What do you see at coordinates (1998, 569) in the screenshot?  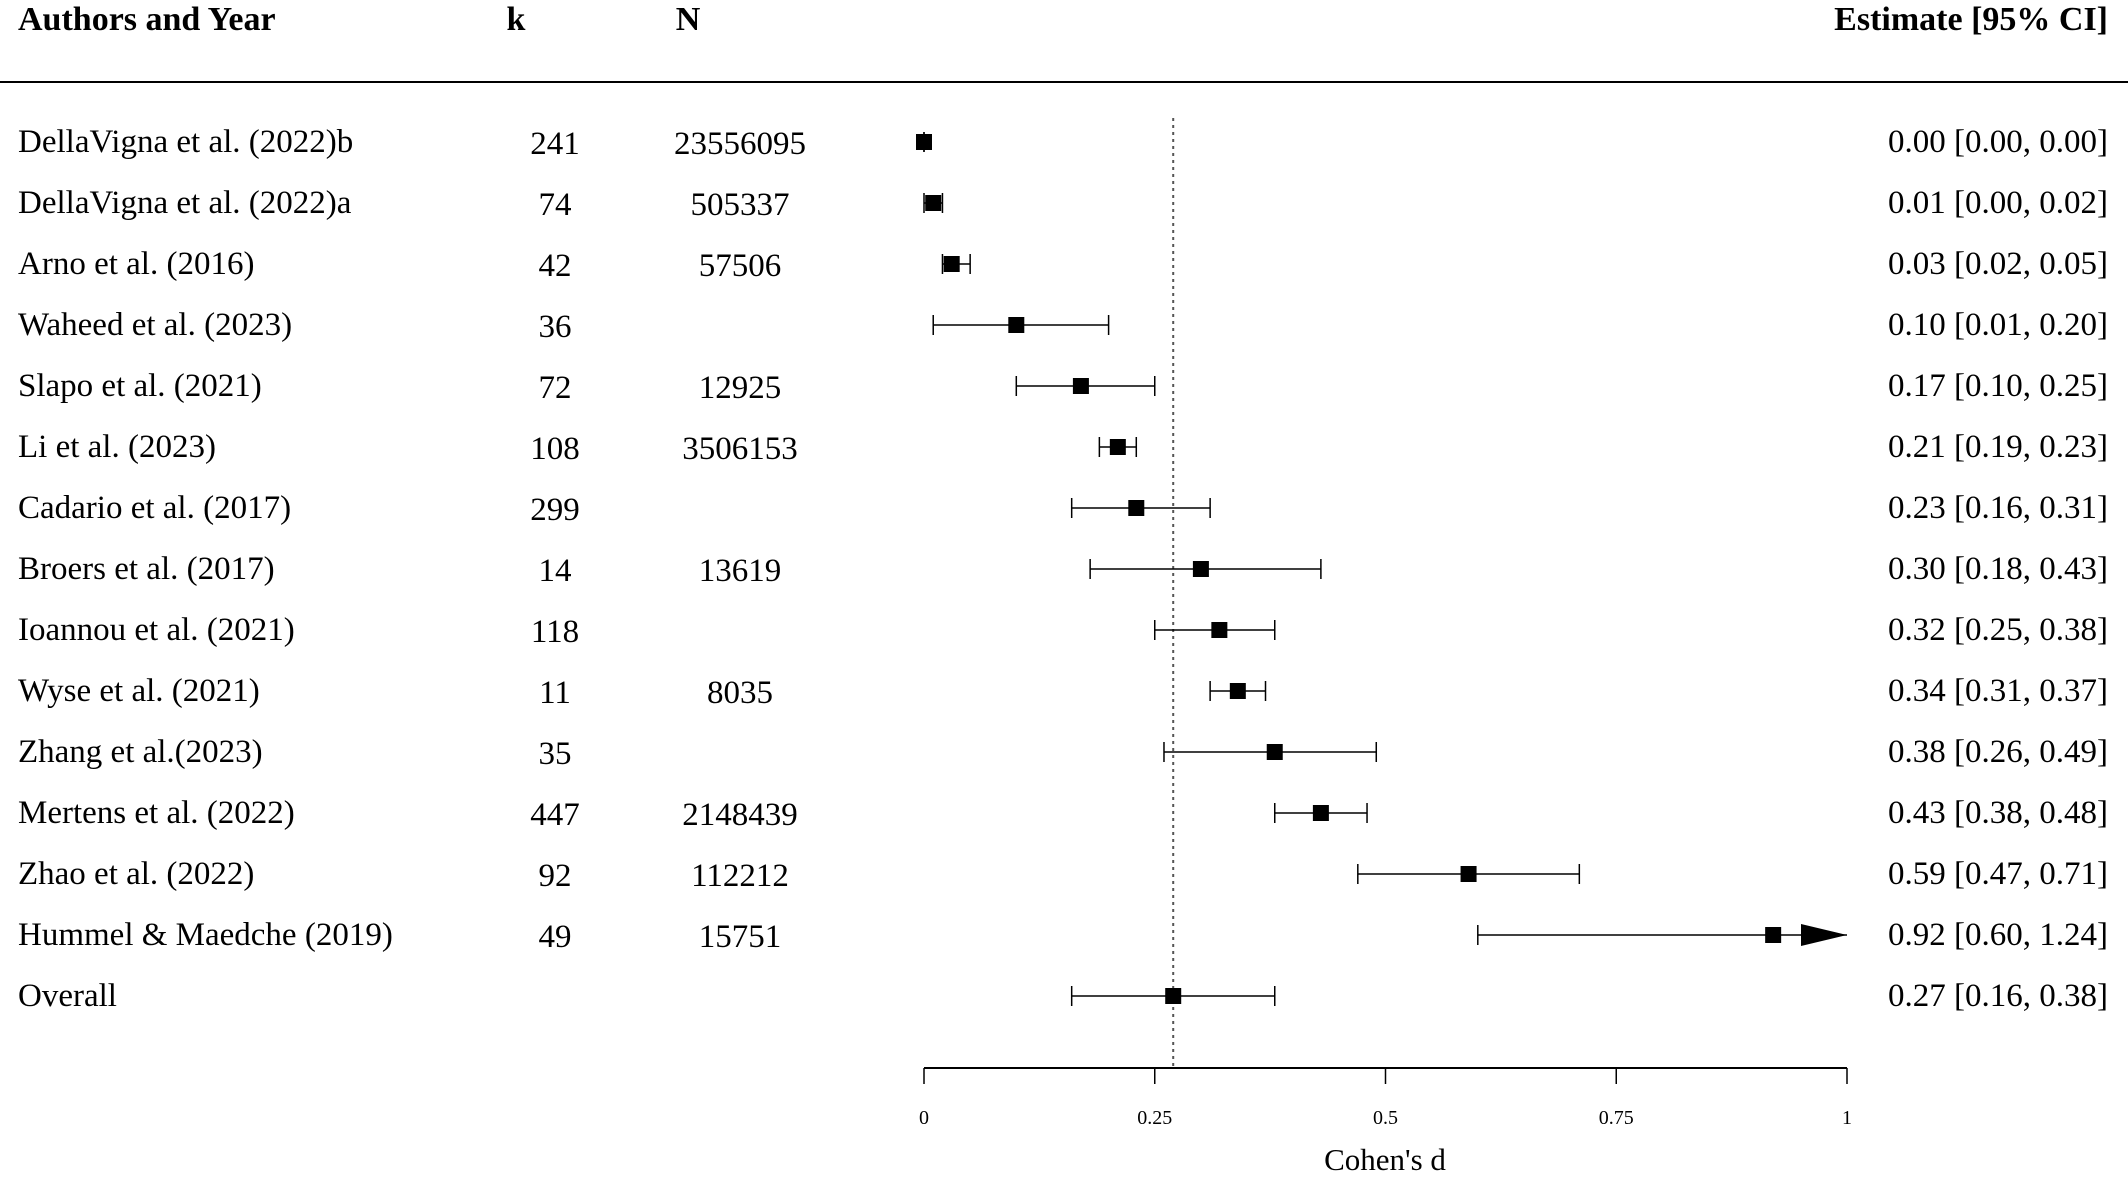 I see `estimate-label: 0.30 [0.18, 0.43]` at bounding box center [1998, 569].